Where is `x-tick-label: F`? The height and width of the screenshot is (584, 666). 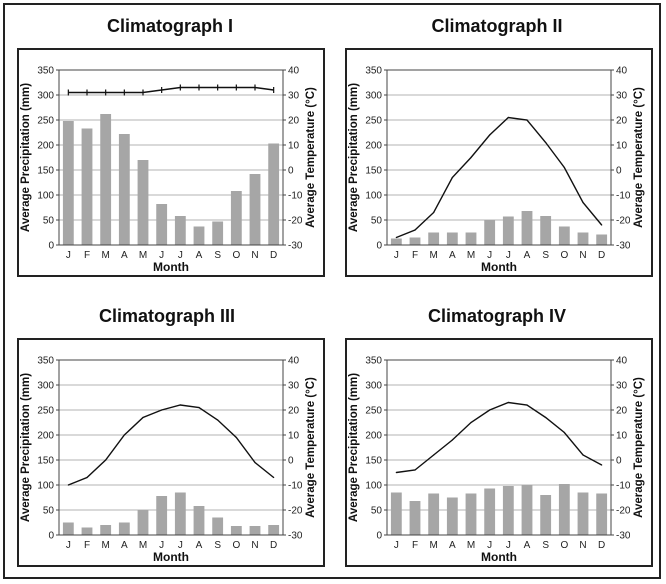
x-tick-label: F is located at coordinates (87, 255).